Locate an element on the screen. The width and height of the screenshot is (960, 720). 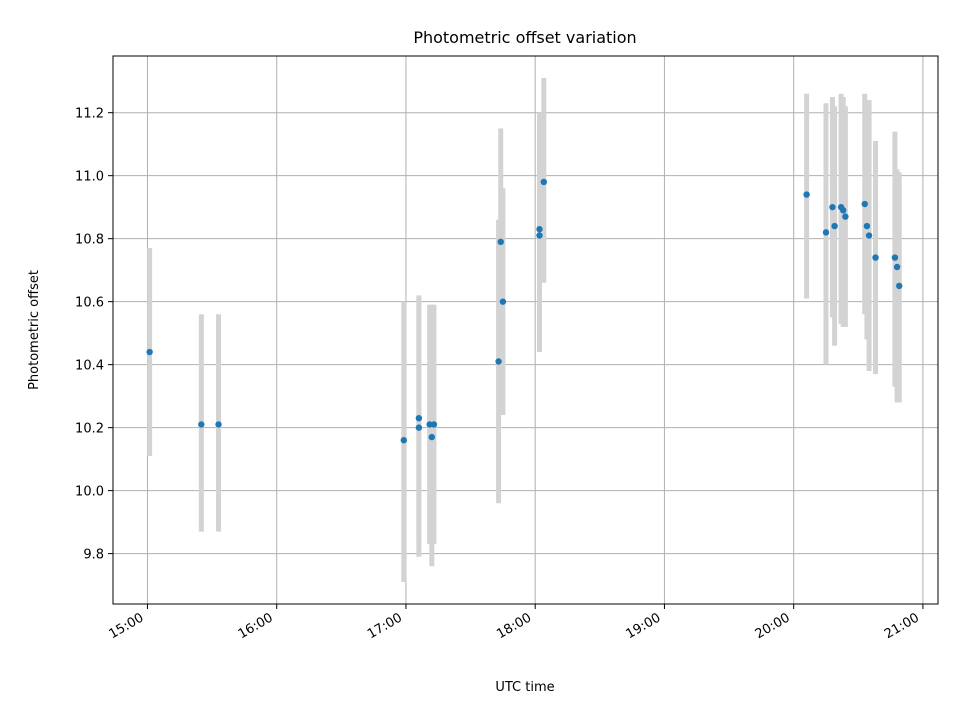
y-tick-label: 10.4 is located at coordinates (89, 366).